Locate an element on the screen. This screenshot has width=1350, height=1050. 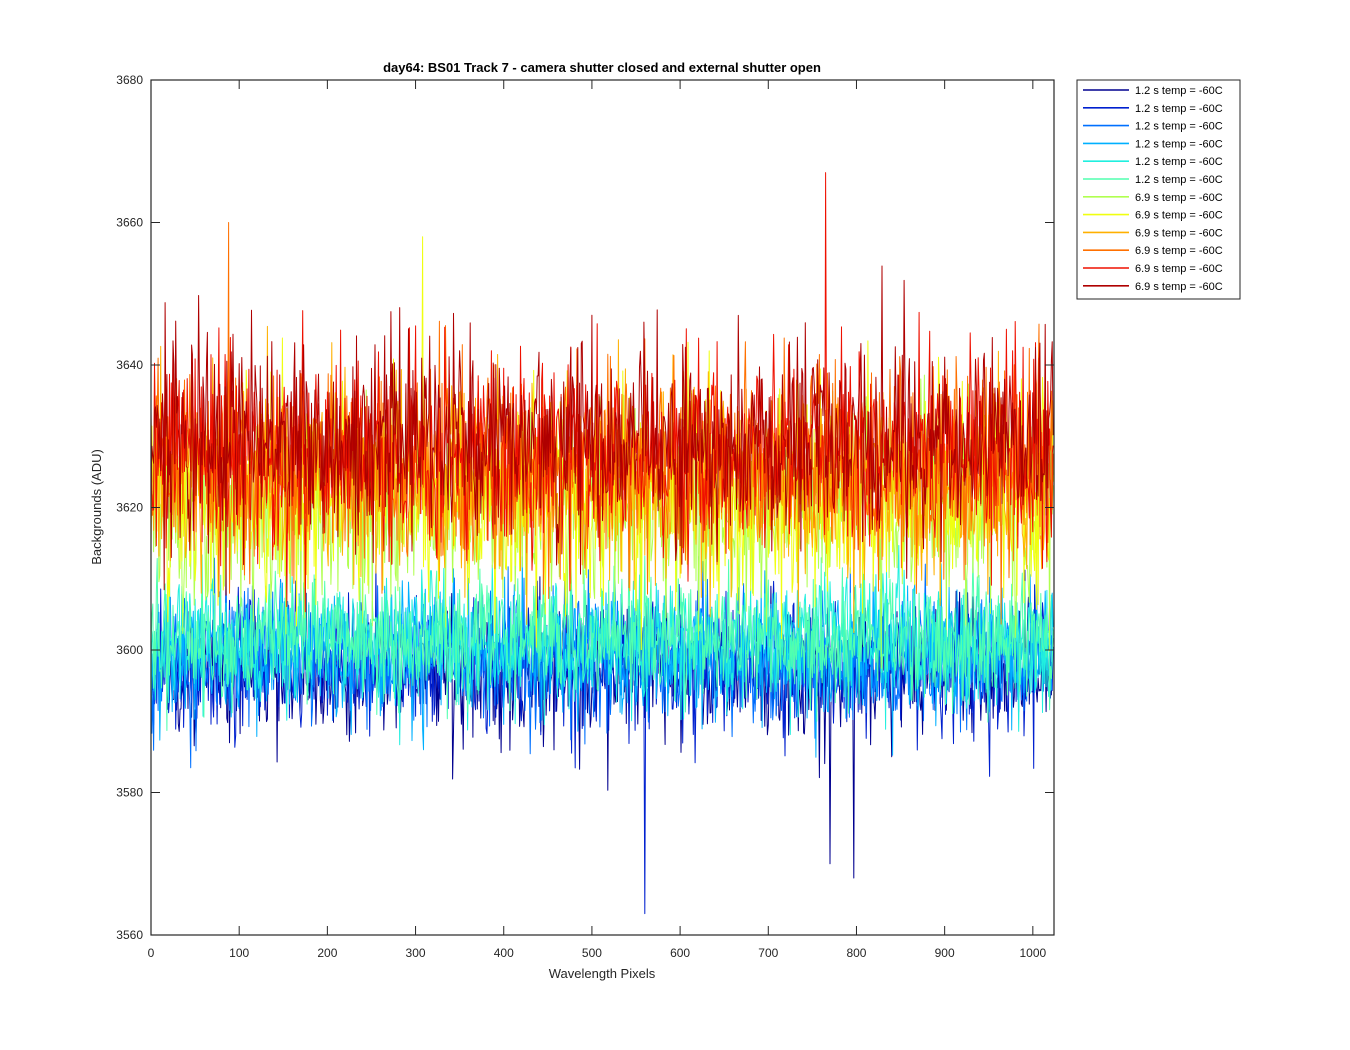
x-tick-label: 100 is located at coordinates (239, 953).